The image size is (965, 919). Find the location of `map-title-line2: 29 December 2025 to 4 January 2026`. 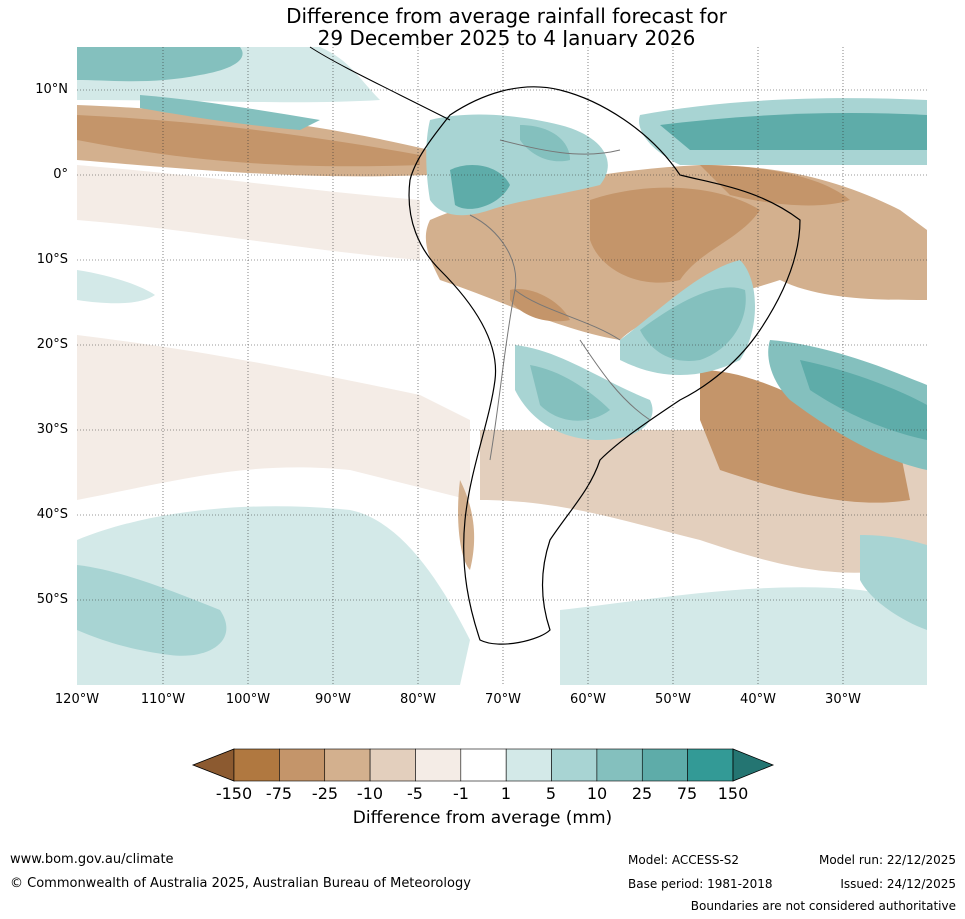

map-title-line2: 29 December 2025 to 4 January 2026 is located at coordinates (506, 38).